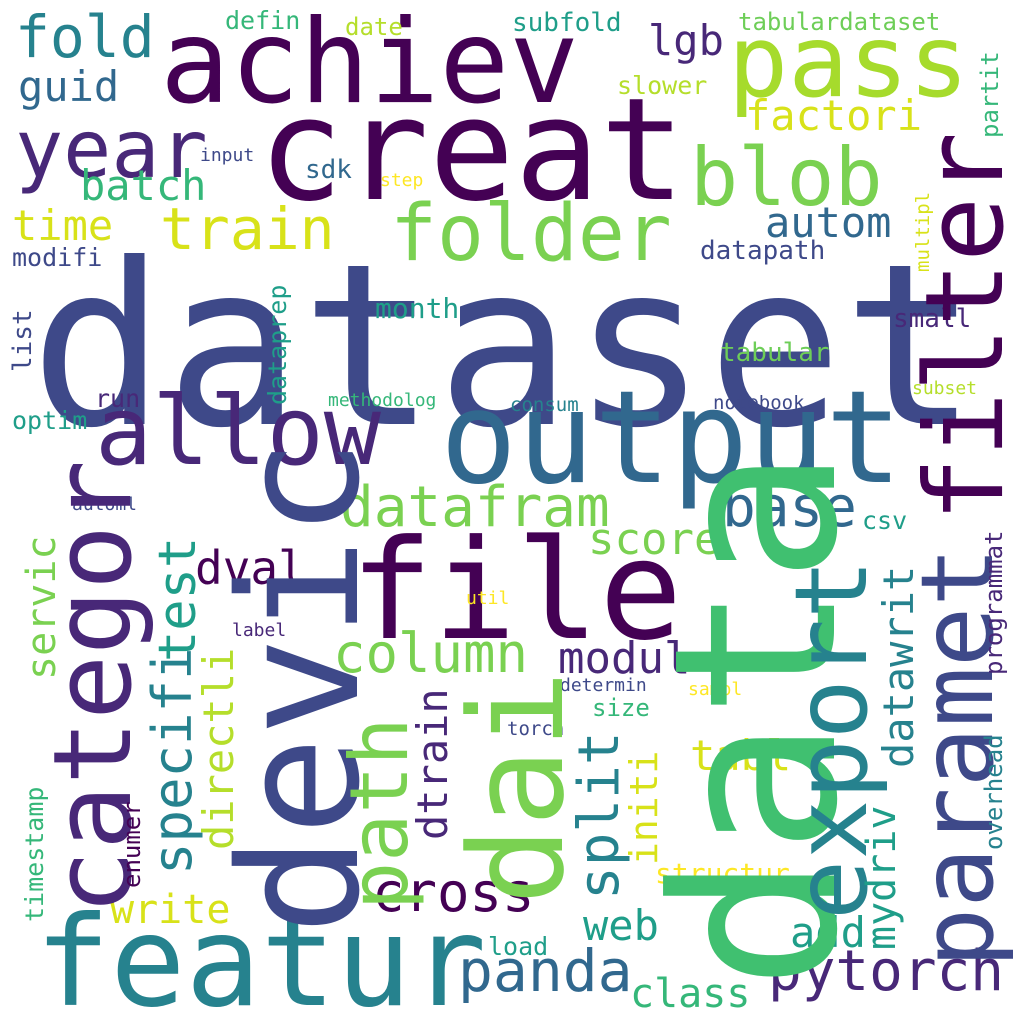 The height and width of the screenshot is (1019, 1019). What do you see at coordinates (247, 229) in the screenshot?
I see `word-train: train` at bounding box center [247, 229].